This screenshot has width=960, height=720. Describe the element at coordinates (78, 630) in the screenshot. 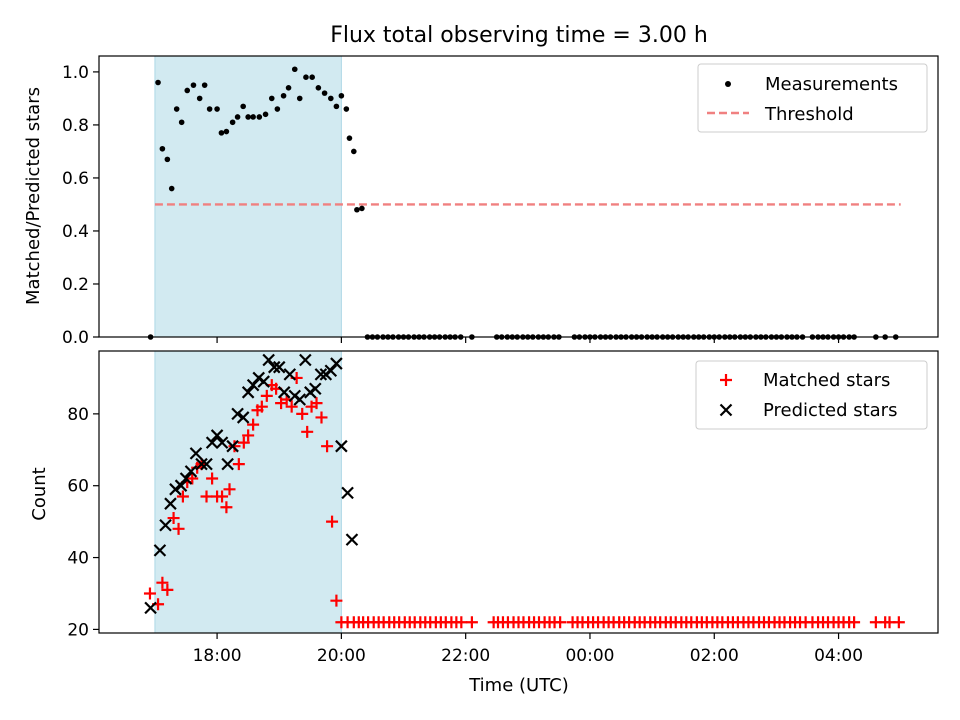

I see `bottom-y-tick-label: 20` at that location.